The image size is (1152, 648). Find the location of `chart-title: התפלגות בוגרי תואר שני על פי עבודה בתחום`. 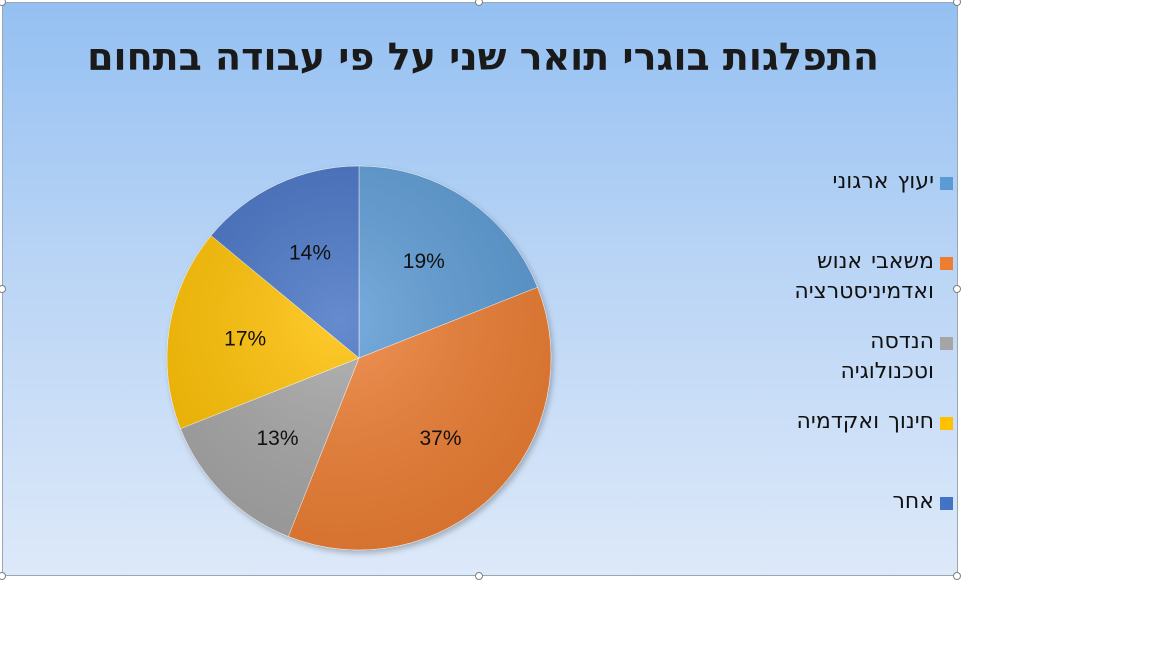

chart-title: התפלגות בוגרי תואר שני על פי עבודה בתחום is located at coordinates (483, 57).